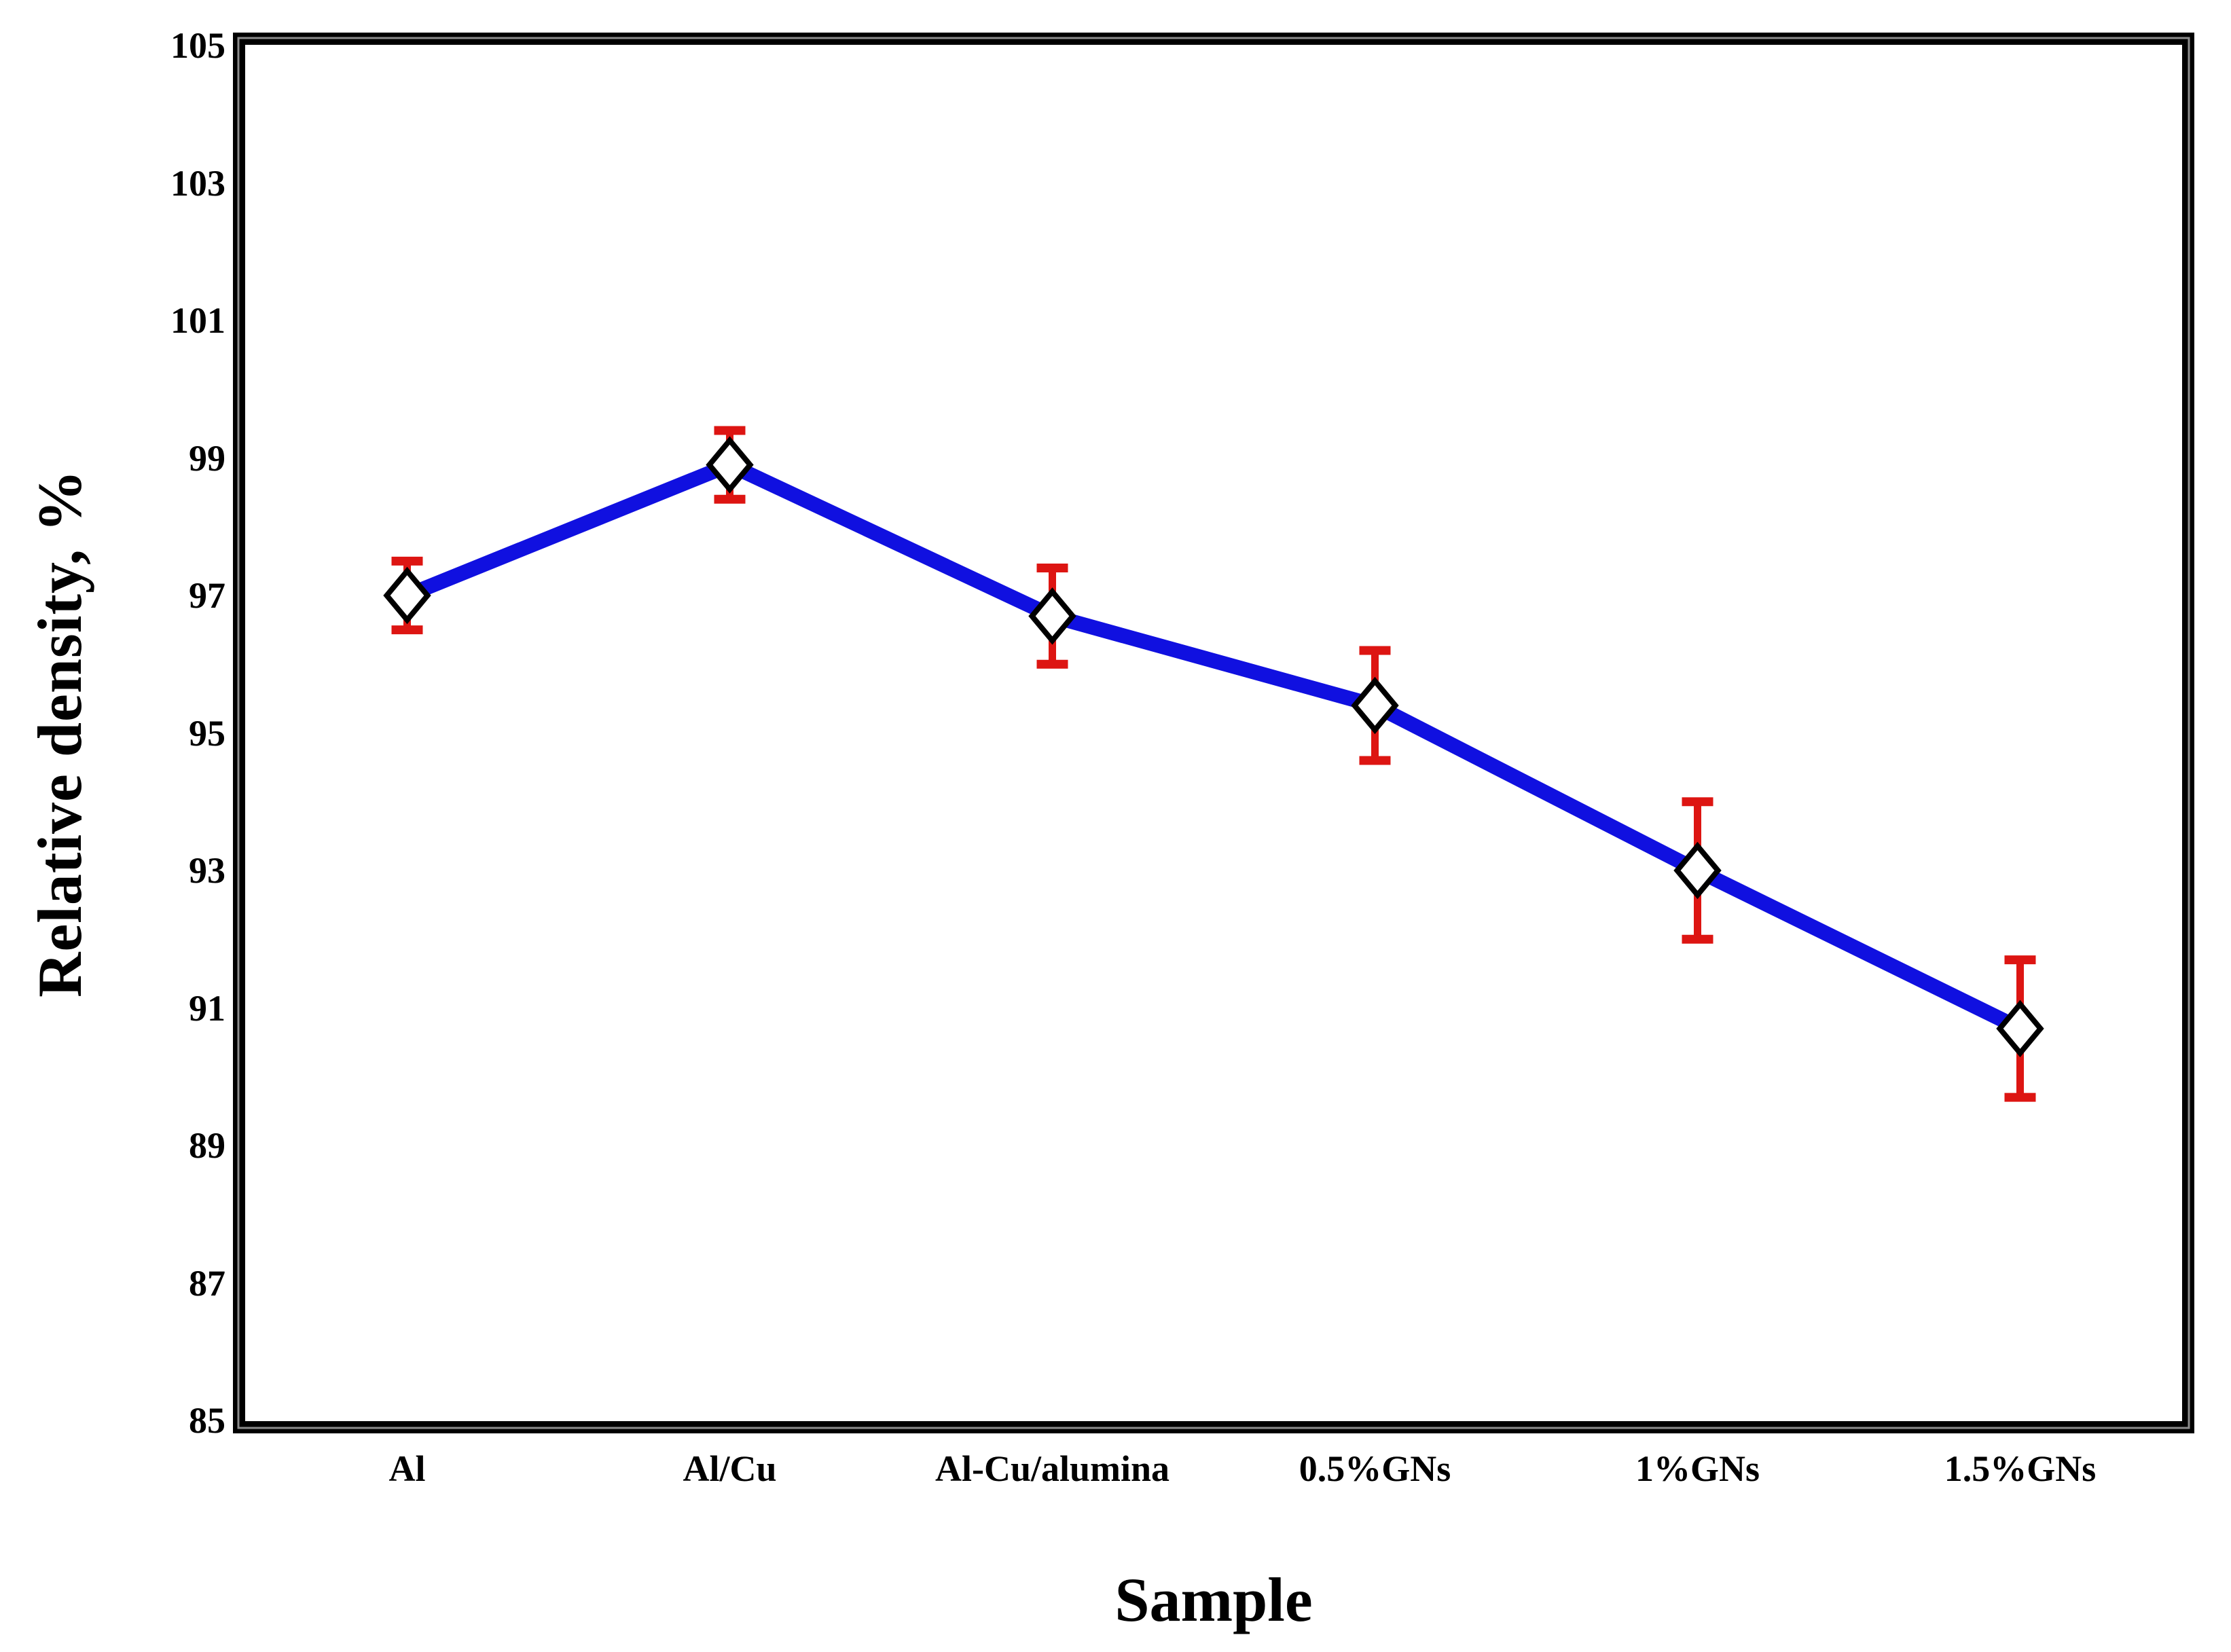  What do you see at coordinates (207, 458) in the screenshot?
I see `y-tick-label: 99` at bounding box center [207, 458].